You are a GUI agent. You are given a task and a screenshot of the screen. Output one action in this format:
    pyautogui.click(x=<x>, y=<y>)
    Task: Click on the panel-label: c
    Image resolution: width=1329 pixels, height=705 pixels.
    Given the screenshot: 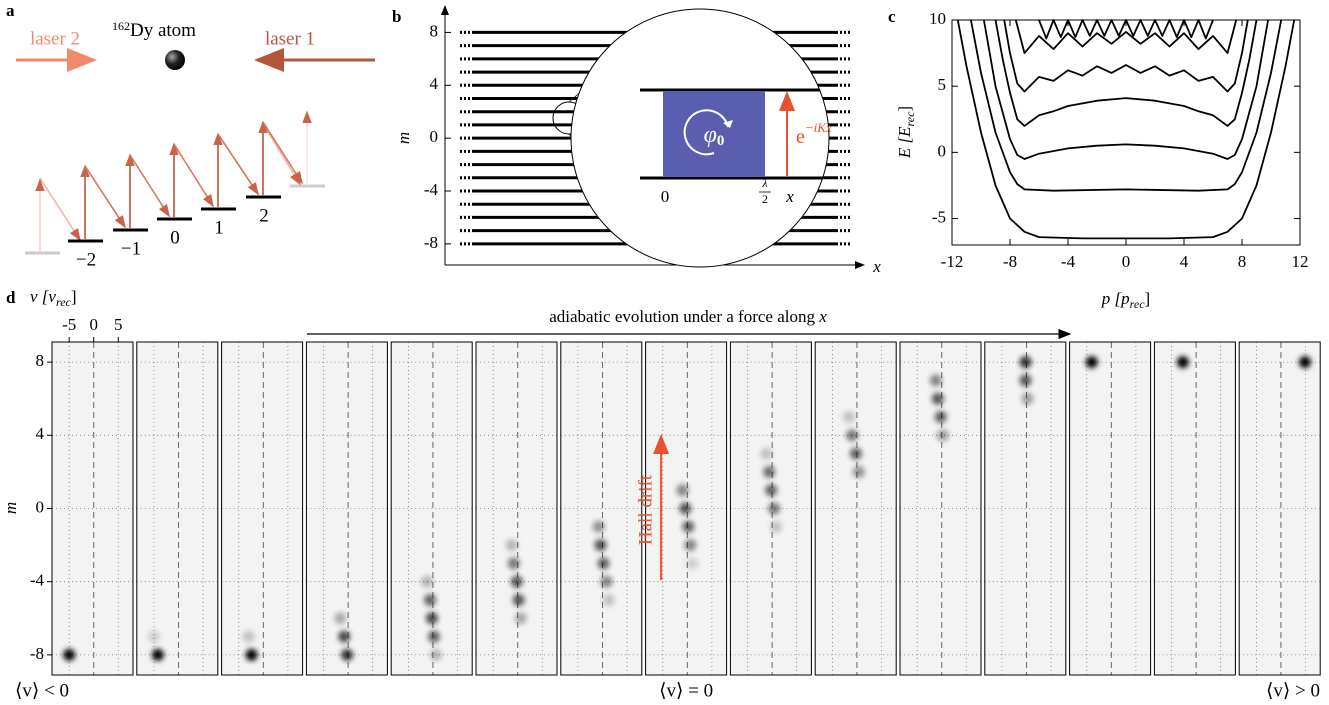 What is the action you would take?
    pyautogui.click(x=892, y=16)
    